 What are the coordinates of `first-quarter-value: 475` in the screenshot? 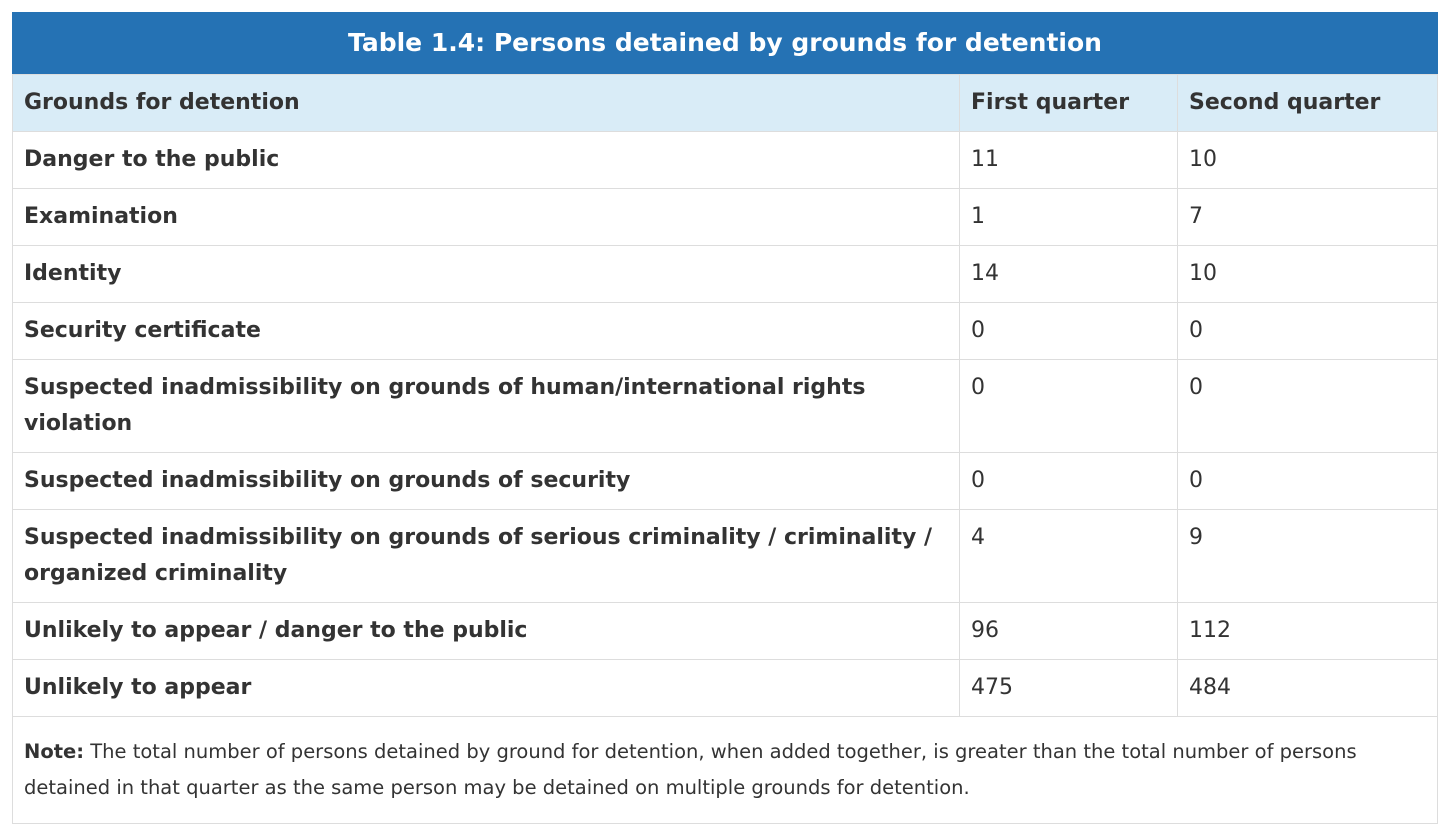 It's located at (1068, 688).